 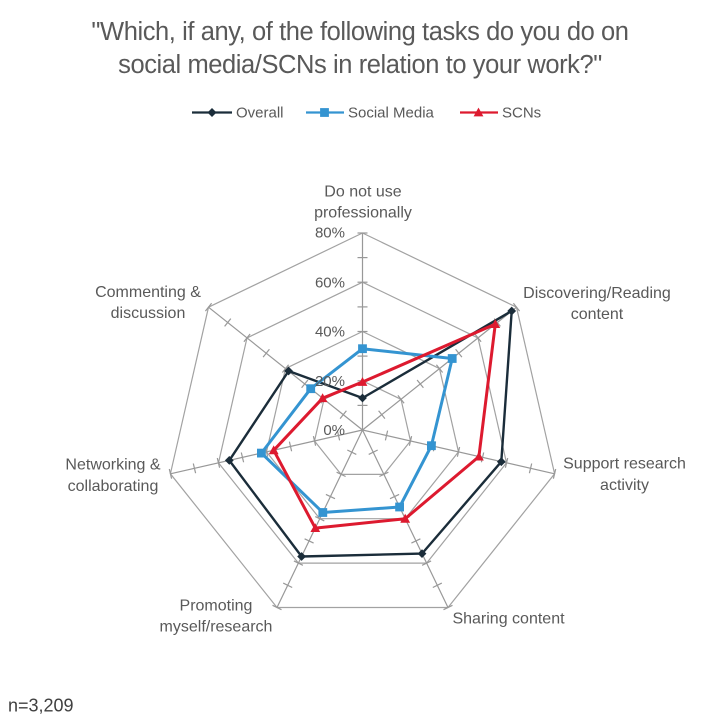 I want to click on svg-text: Do not use, so click(x=362, y=192).